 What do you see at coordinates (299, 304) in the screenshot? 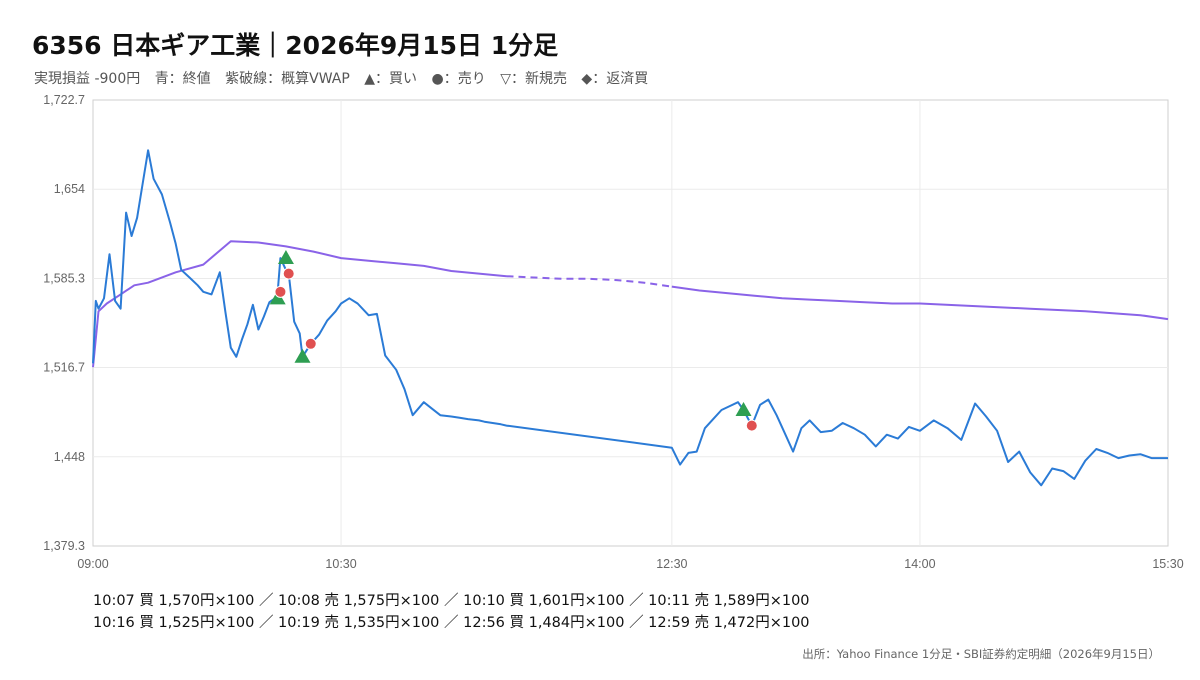
I see `vwap-line-morning` at bounding box center [299, 304].